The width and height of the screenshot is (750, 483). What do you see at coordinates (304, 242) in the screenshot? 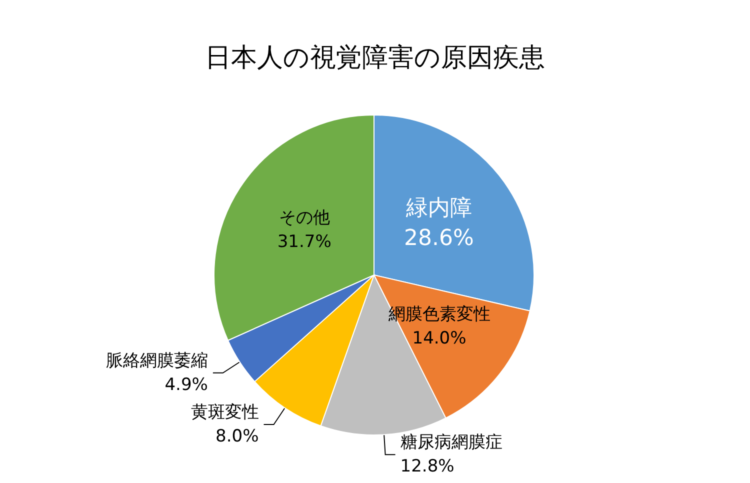
I see `data-label: 31.7%` at bounding box center [304, 242].